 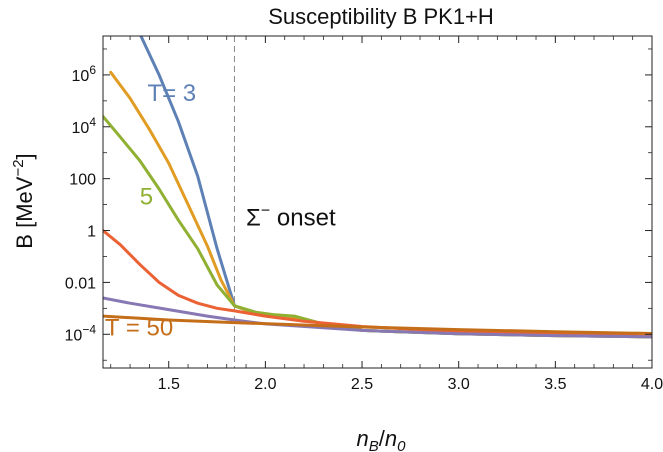 What do you see at coordinates (146, 197) in the screenshot?
I see `annotation-2: 5` at bounding box center [146, 197].